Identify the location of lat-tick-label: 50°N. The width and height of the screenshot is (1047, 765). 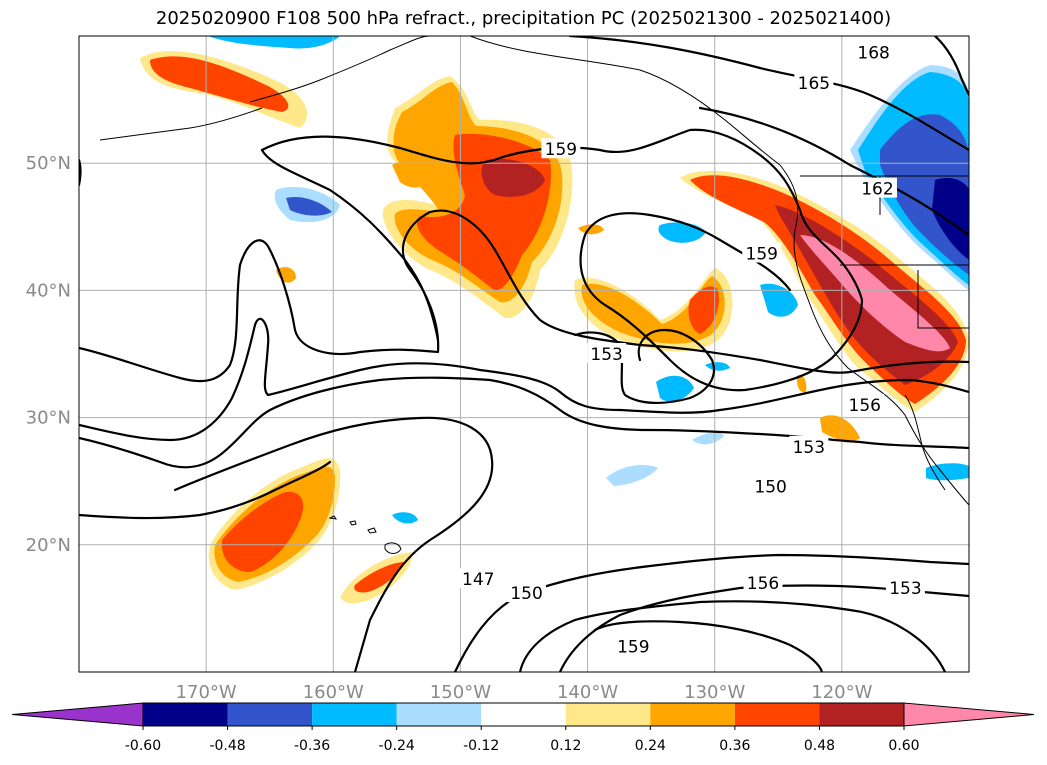
(48, 163).